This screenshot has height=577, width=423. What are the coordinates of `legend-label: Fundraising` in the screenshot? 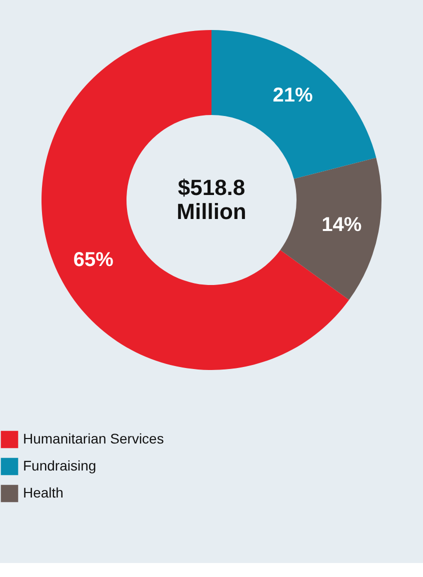 It's located at (59, 466).